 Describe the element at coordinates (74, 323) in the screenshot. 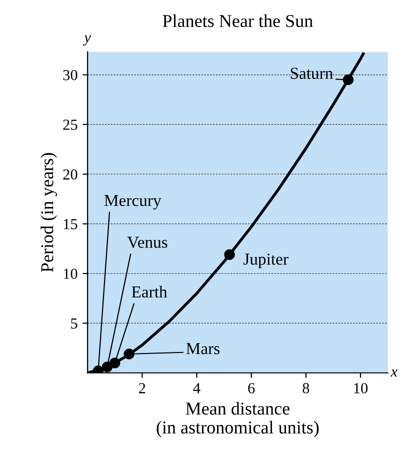

I see `y-tick-label: 5` at that location.